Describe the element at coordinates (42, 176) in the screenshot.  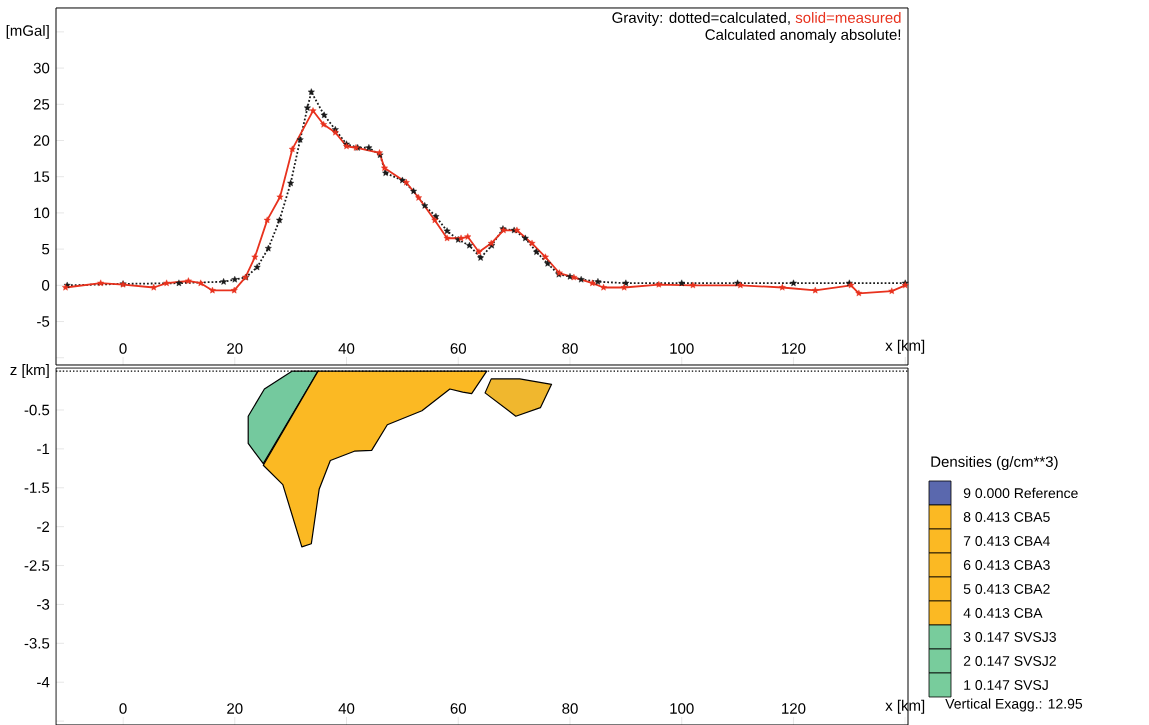
I see `y-tick-label: 15` at that location.